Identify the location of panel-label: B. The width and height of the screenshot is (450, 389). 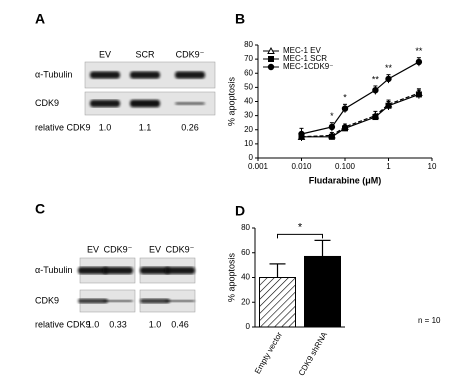
(240, 19).